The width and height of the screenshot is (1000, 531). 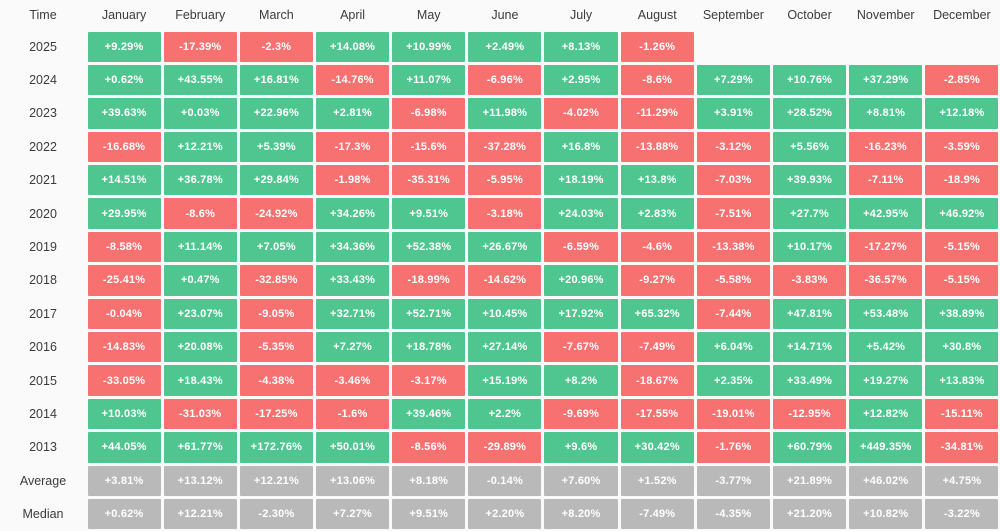 What do you see at coordinates (353, 15) in the screenshot?
I see `month-header-april: April` at bounding box center [353, 15].